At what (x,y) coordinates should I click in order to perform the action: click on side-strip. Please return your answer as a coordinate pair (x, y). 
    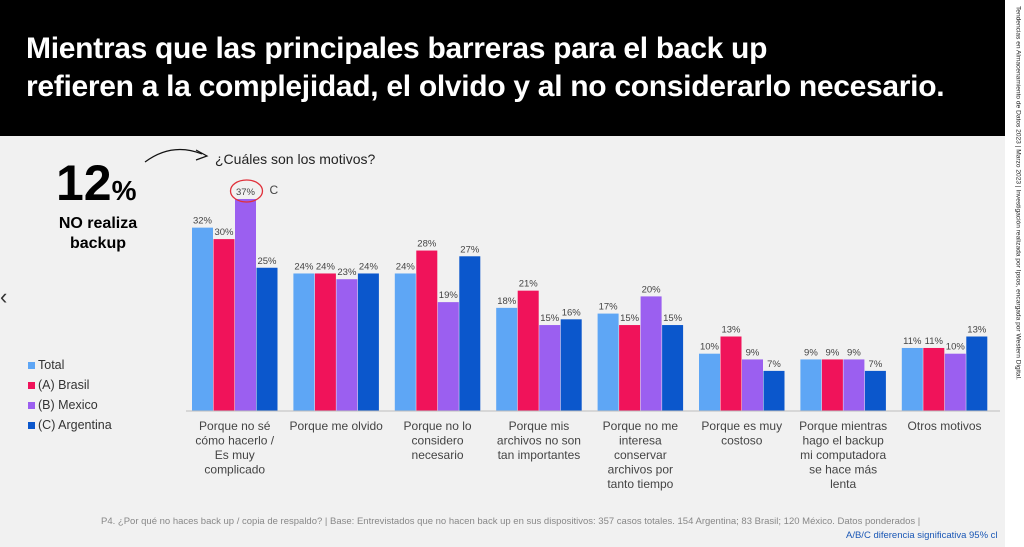
    Looking at the image, I should click on (1014, 273).